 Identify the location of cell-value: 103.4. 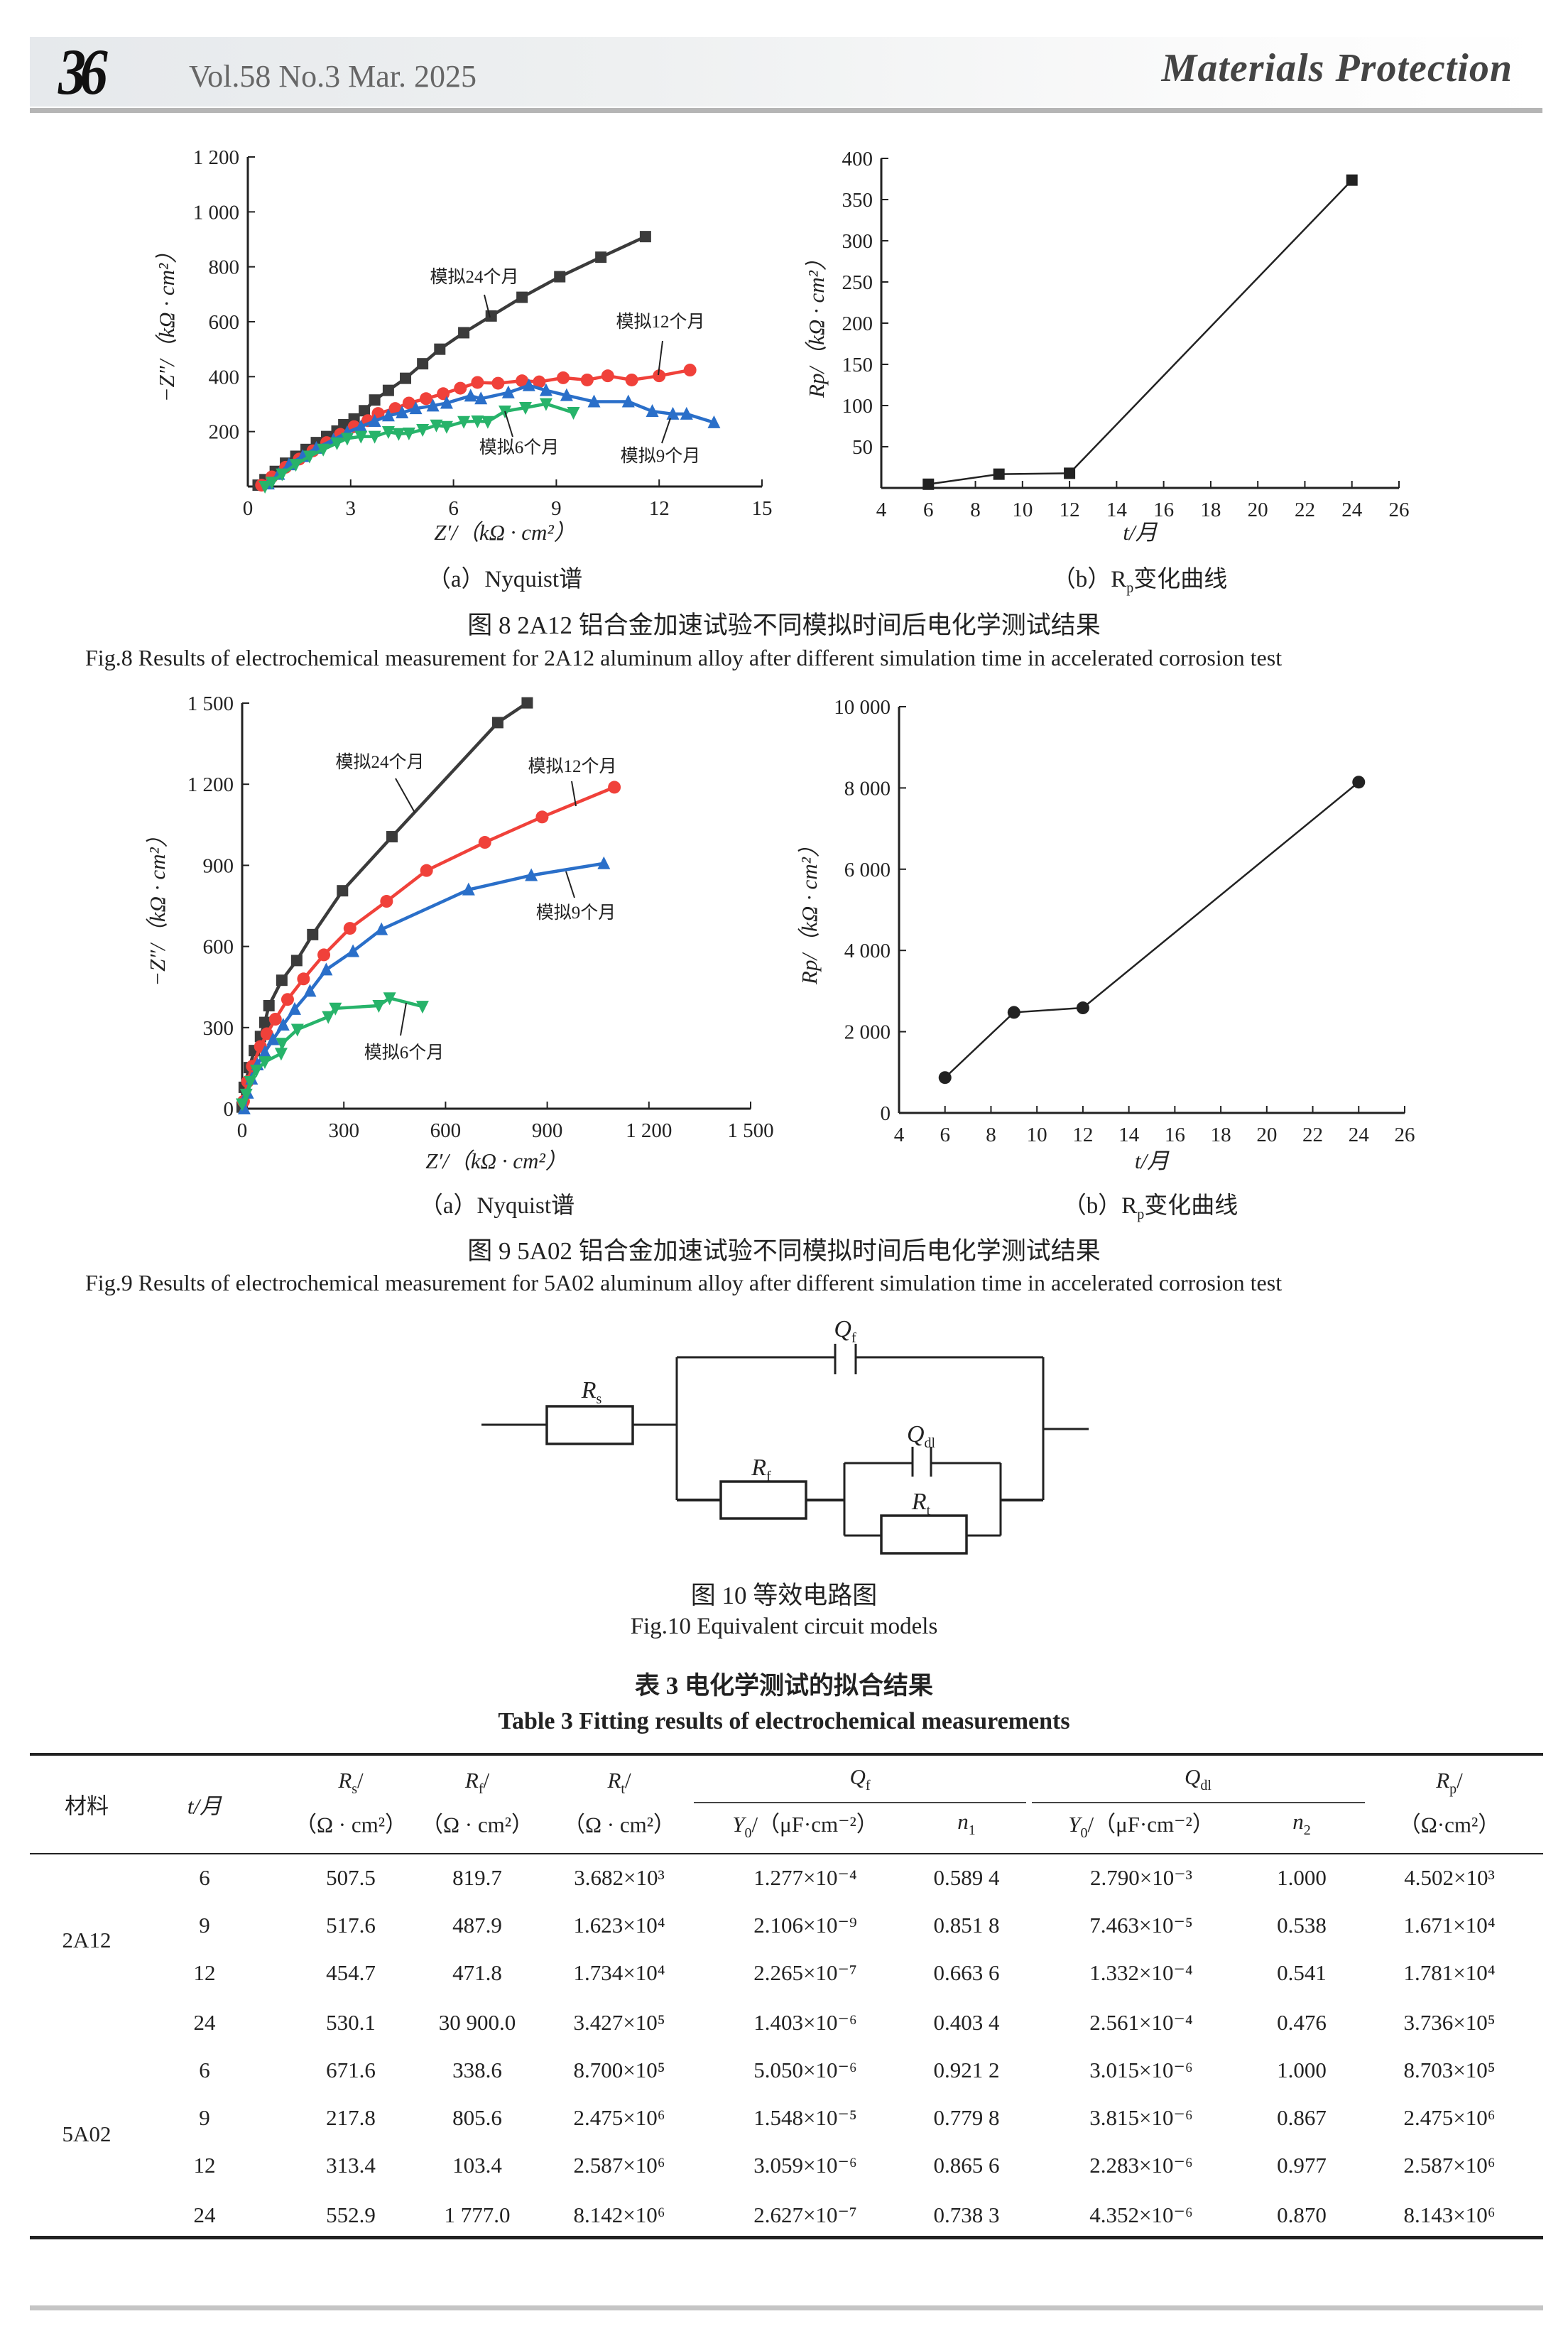
(477, 2165).